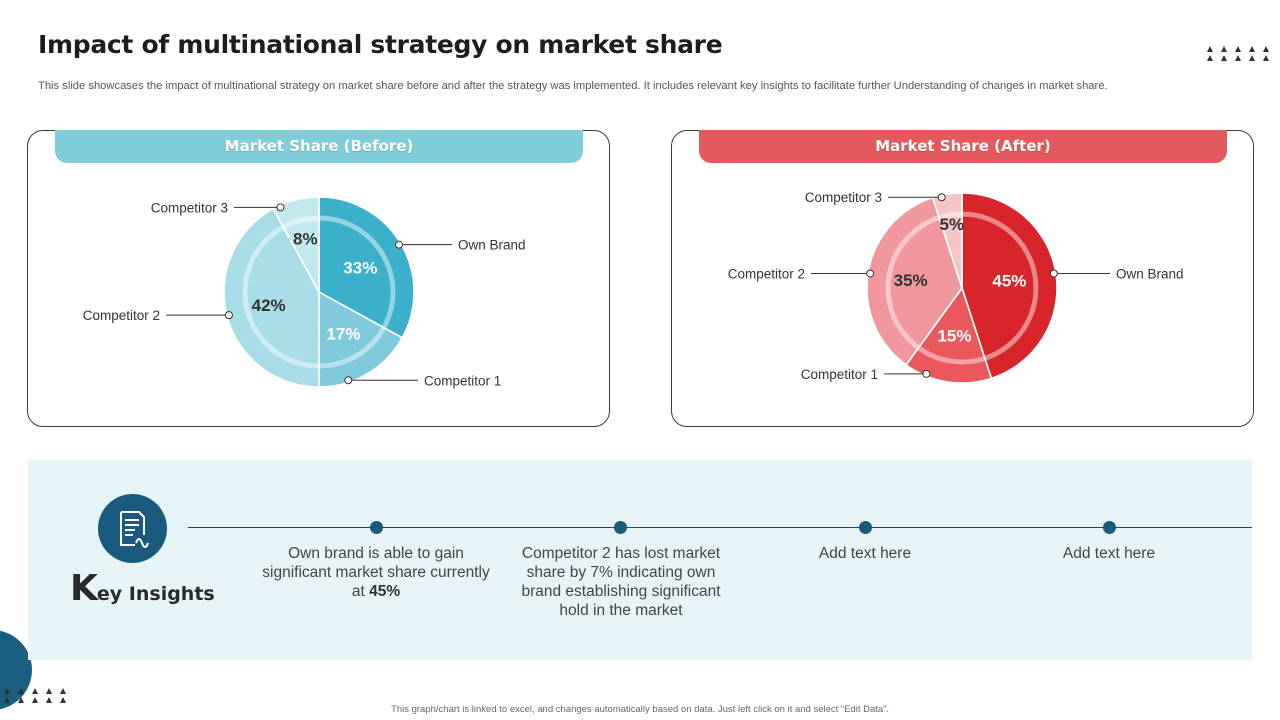 The image size is (1280, 720). I want to click on pie-value-label-before: 8%, so click(305, 239).